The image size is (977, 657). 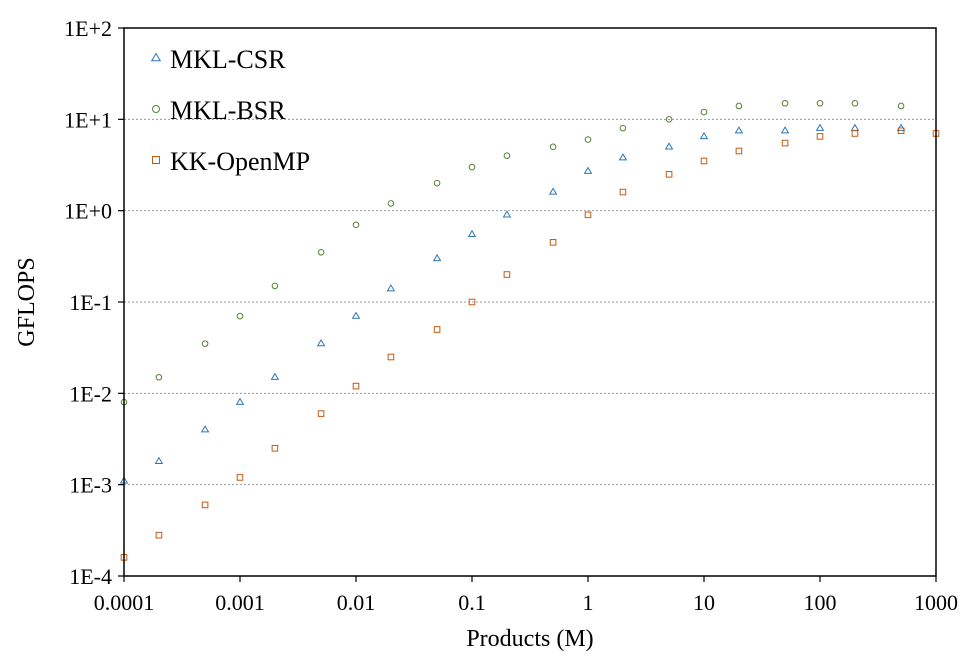 I want to click on x-tick-label: 10, so click(x=704, y=602).